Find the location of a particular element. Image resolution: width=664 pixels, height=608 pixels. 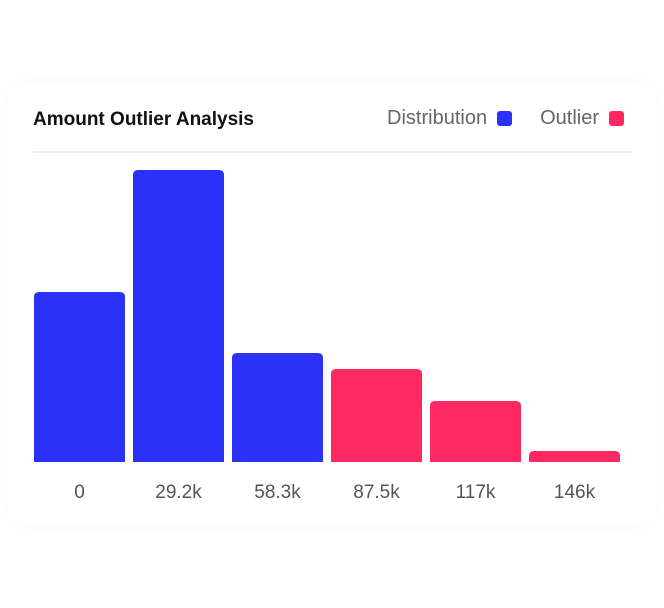

x-tick-label: 0 is located at coordinates (79, 492).